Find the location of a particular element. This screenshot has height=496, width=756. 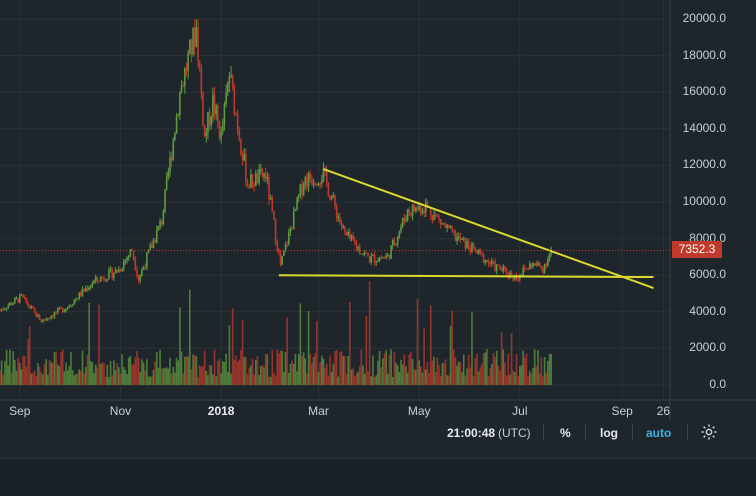

clock-timezone: (UTC) is located at coordinates (514, 433).